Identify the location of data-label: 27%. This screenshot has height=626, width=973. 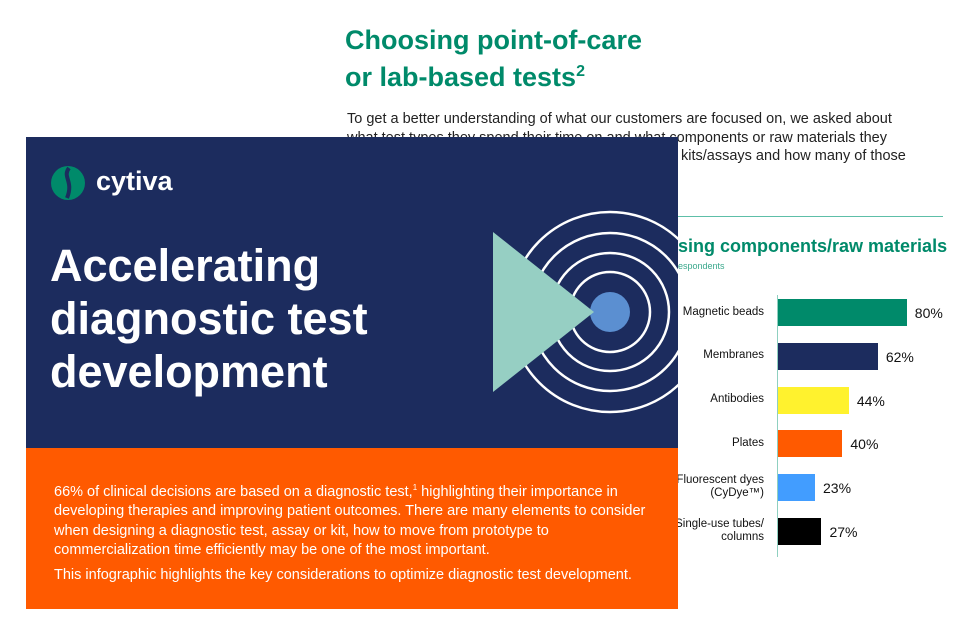
(843, 532).